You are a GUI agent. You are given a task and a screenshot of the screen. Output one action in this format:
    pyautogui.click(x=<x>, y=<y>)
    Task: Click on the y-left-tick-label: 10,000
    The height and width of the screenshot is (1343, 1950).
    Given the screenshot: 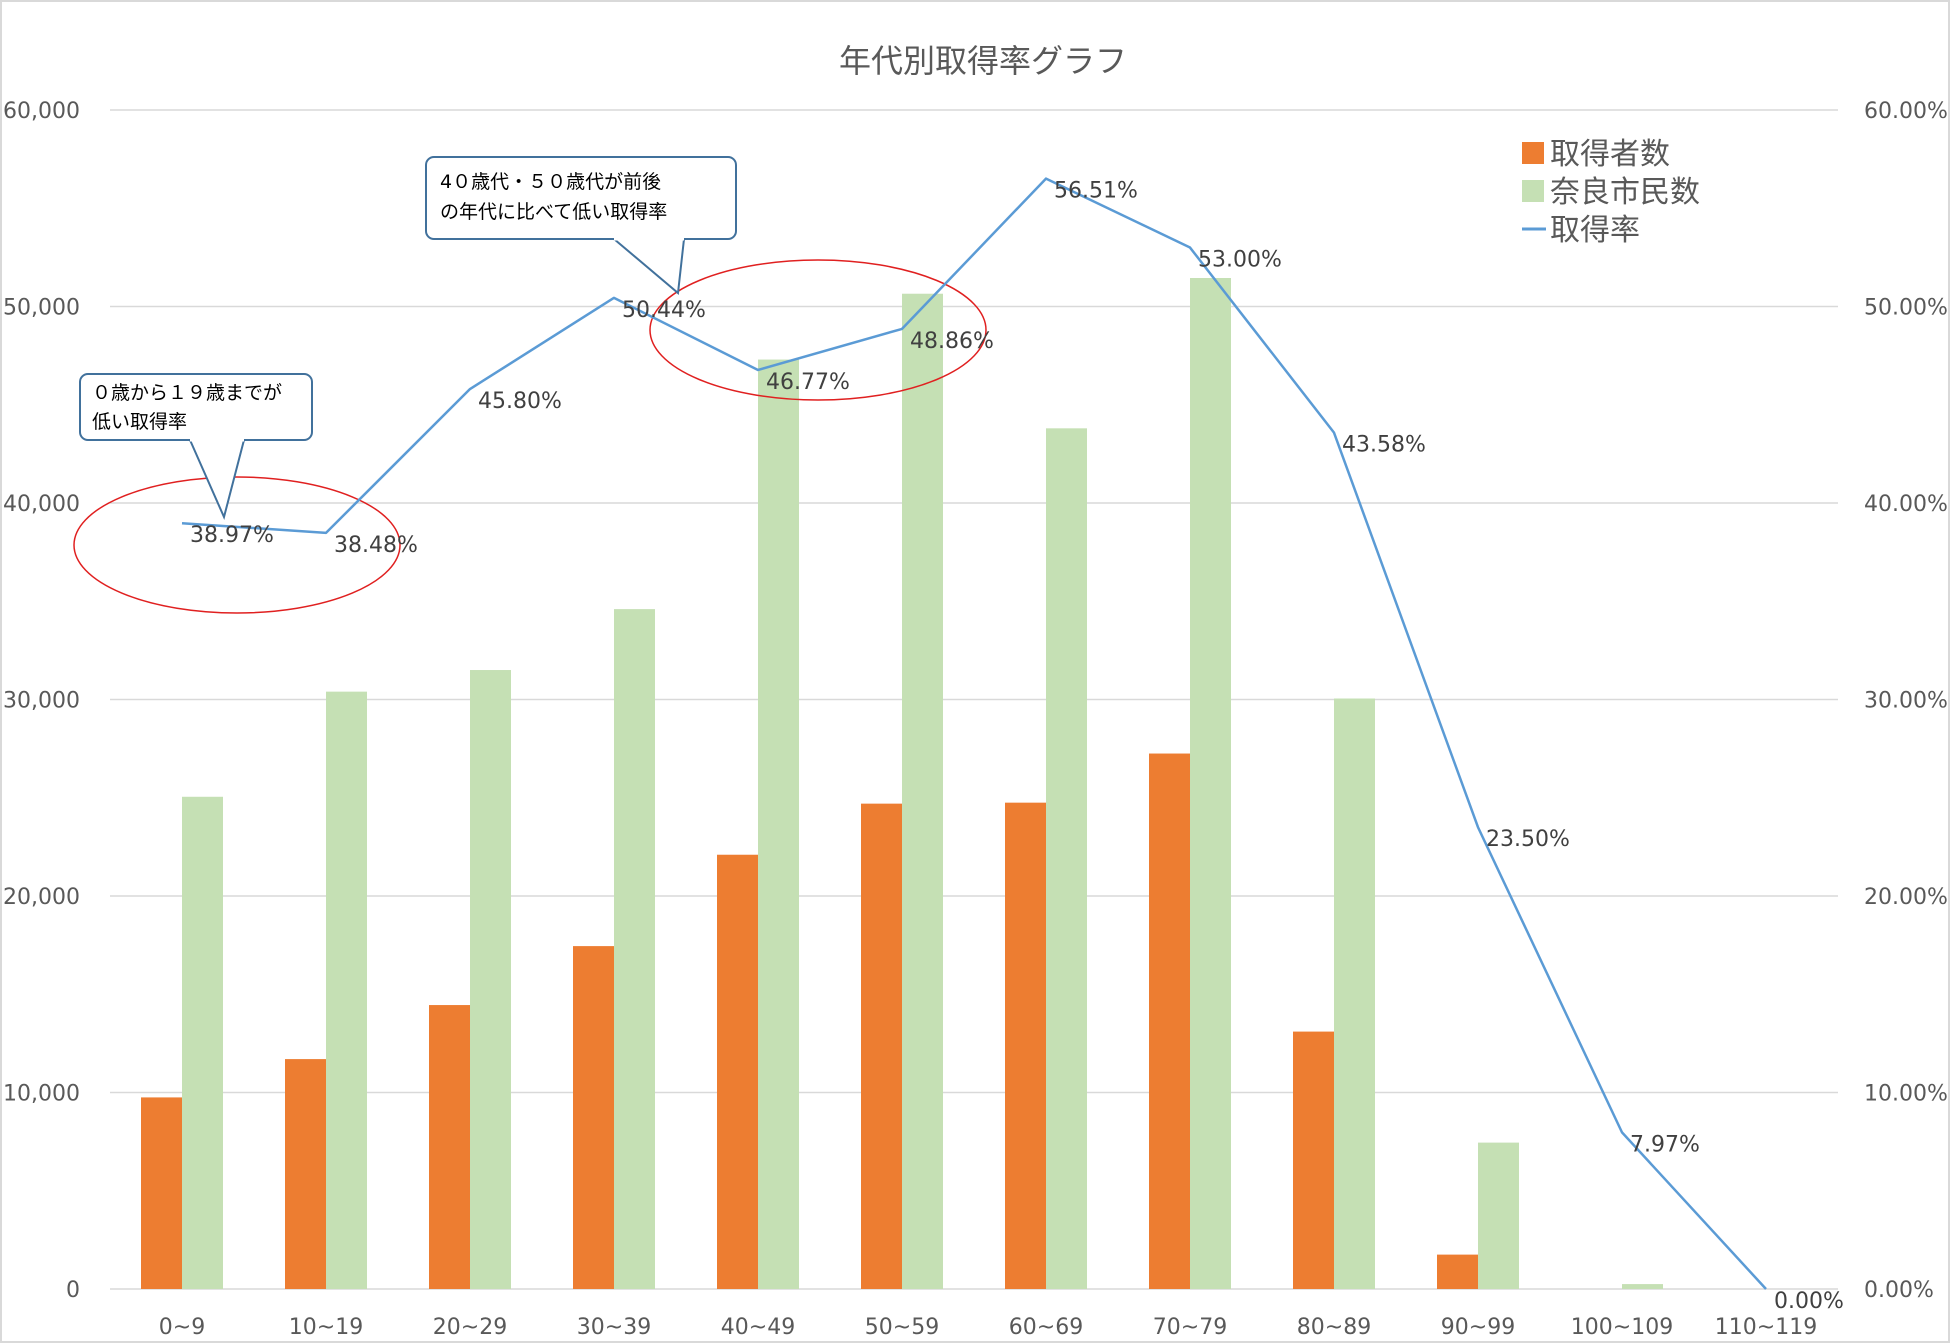 What is the action you would take?
    pyautogui.click(x=41, y=1094)
    